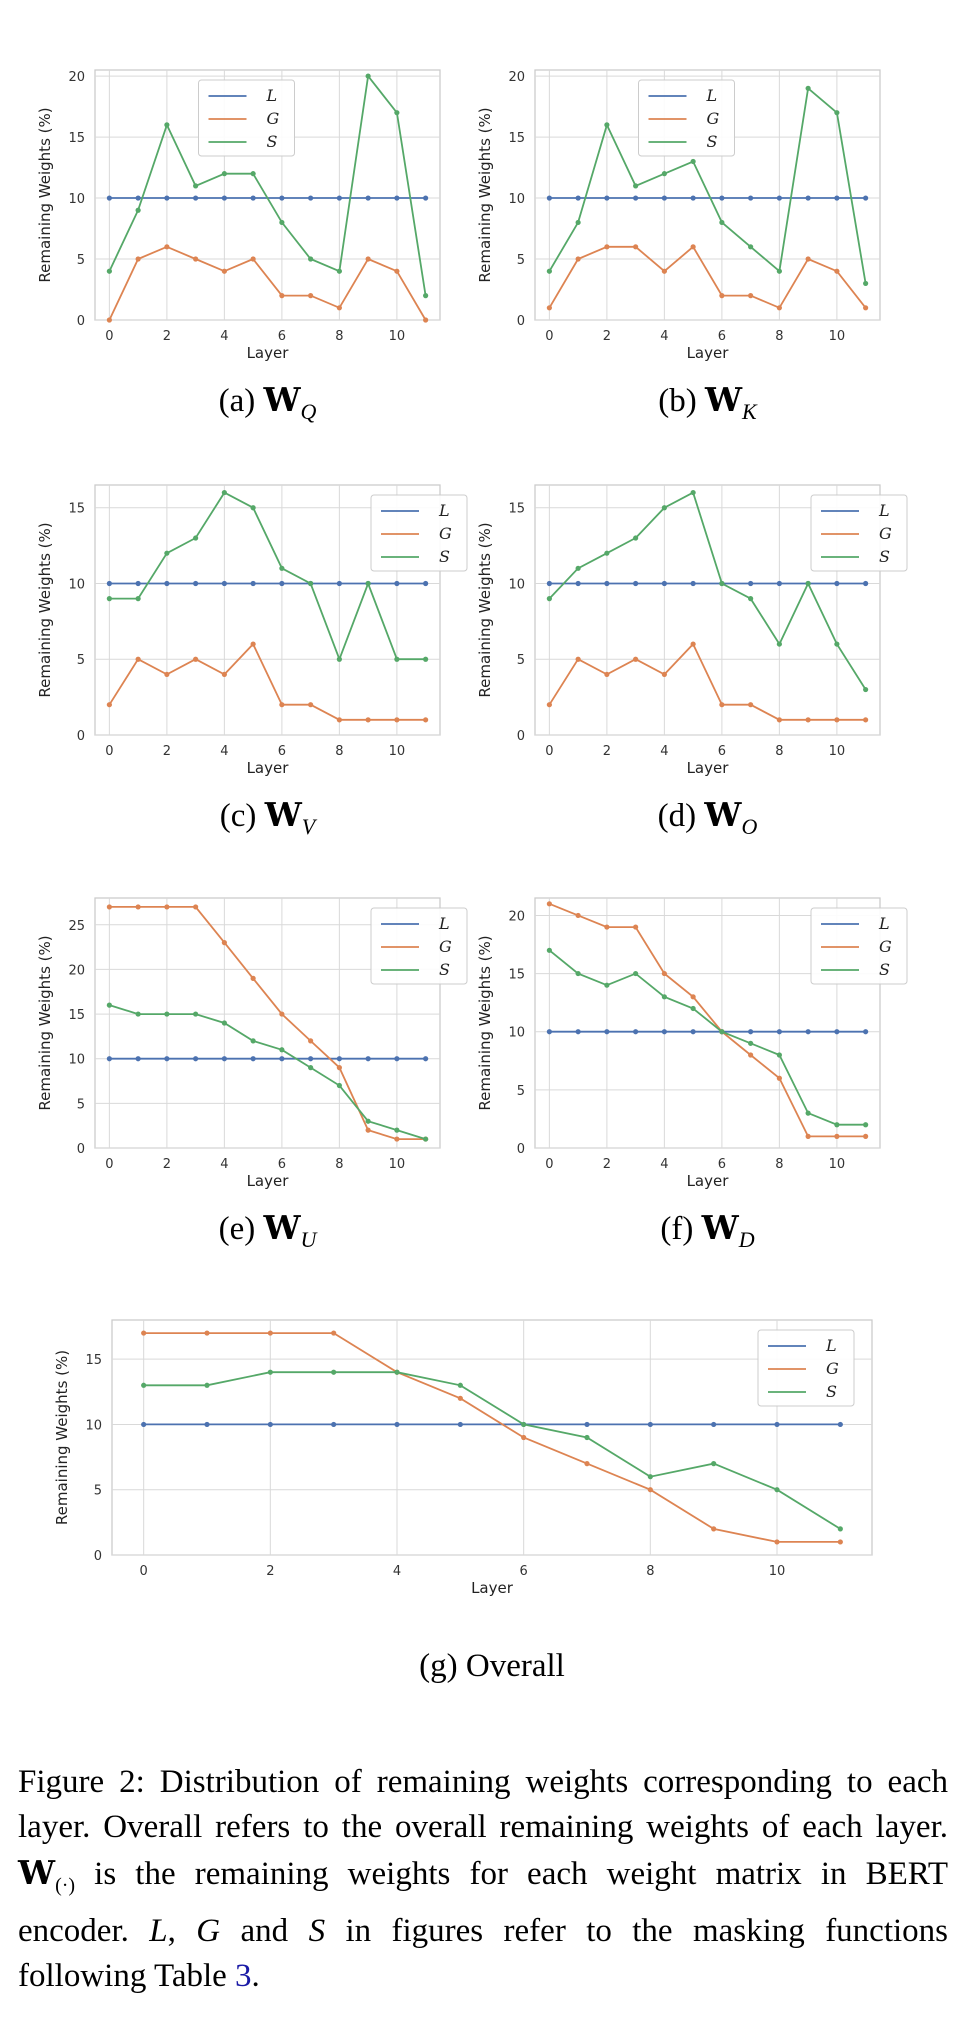 This screenshot has height=2029, width=965. Describe the element at coordinates (81, 1104) in the screenshot. I see `y-tick-label: 5` at that location.